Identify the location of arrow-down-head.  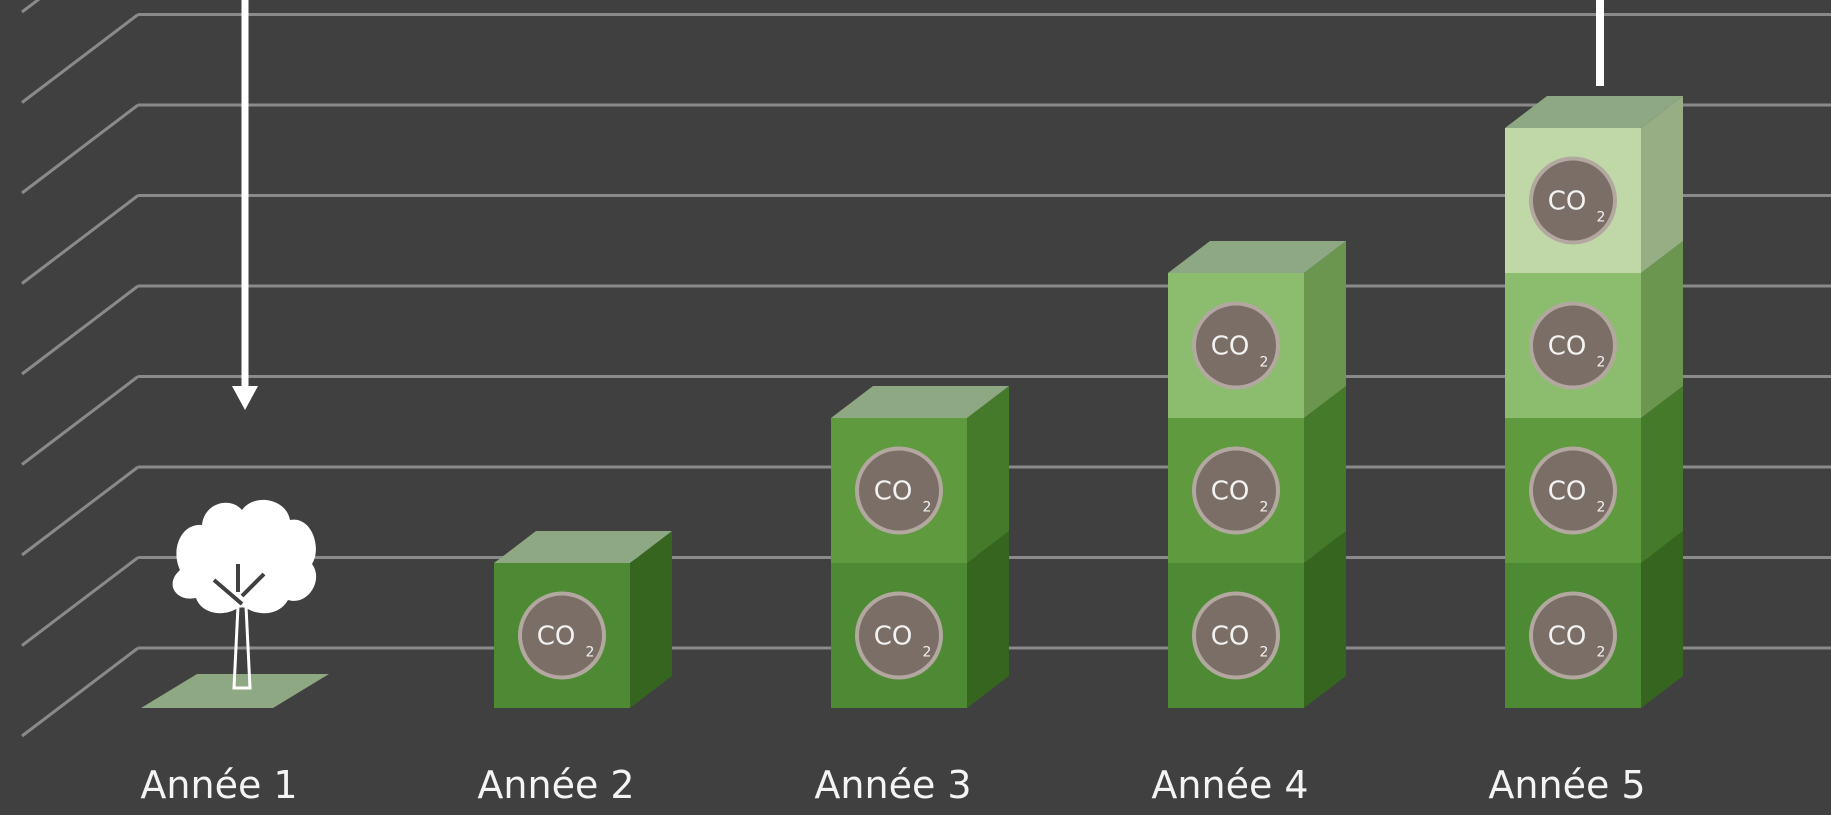
(245, 398).